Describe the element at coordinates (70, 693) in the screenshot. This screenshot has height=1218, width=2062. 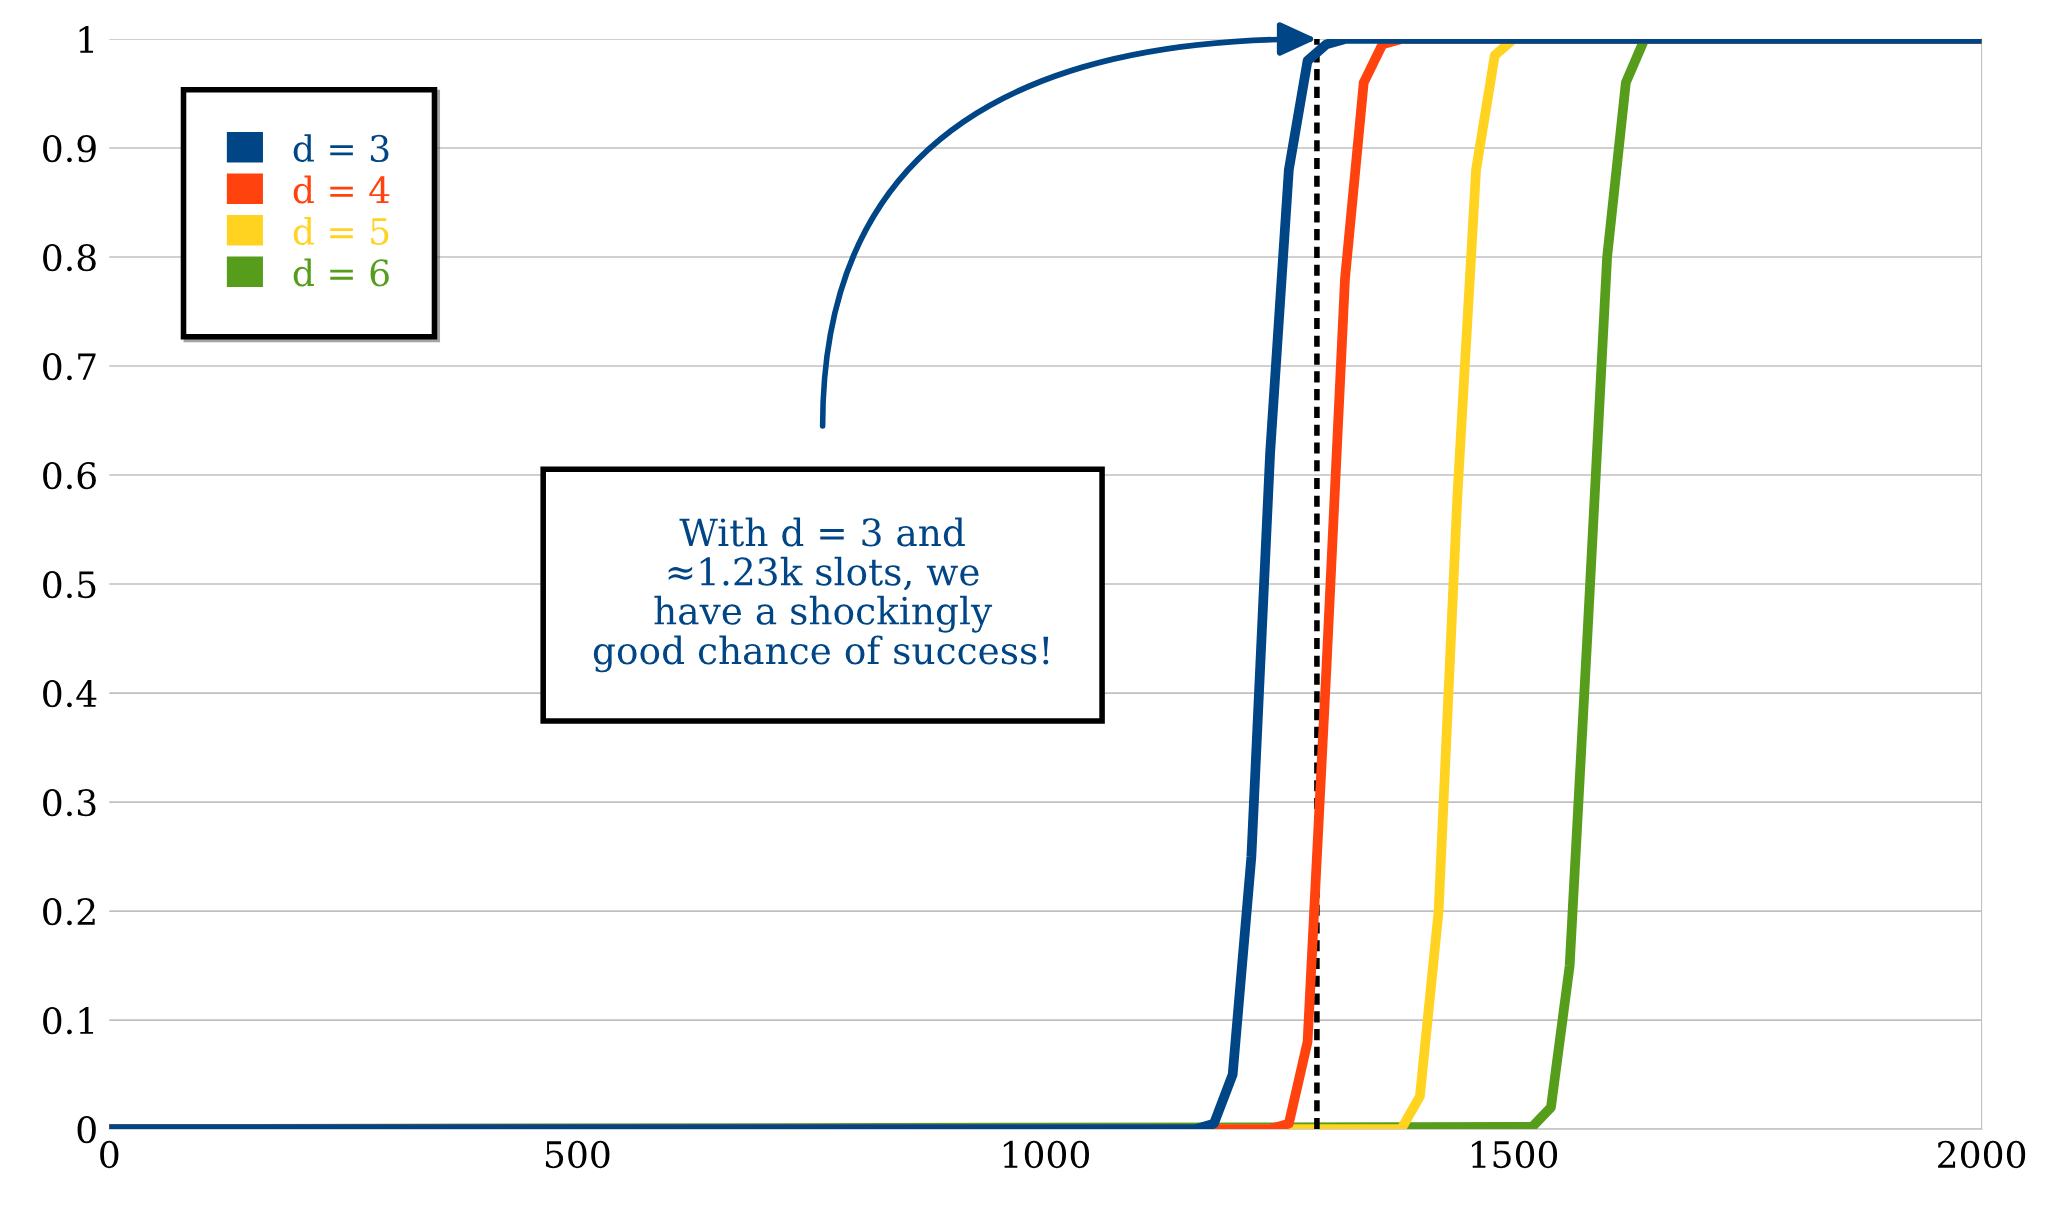
I see `y-tick-label: 0.4` at that location.